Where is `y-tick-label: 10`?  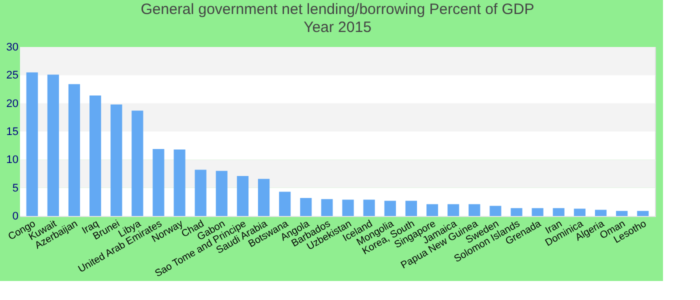
y-tick-label: 10 is located at coordinates (12, 160).